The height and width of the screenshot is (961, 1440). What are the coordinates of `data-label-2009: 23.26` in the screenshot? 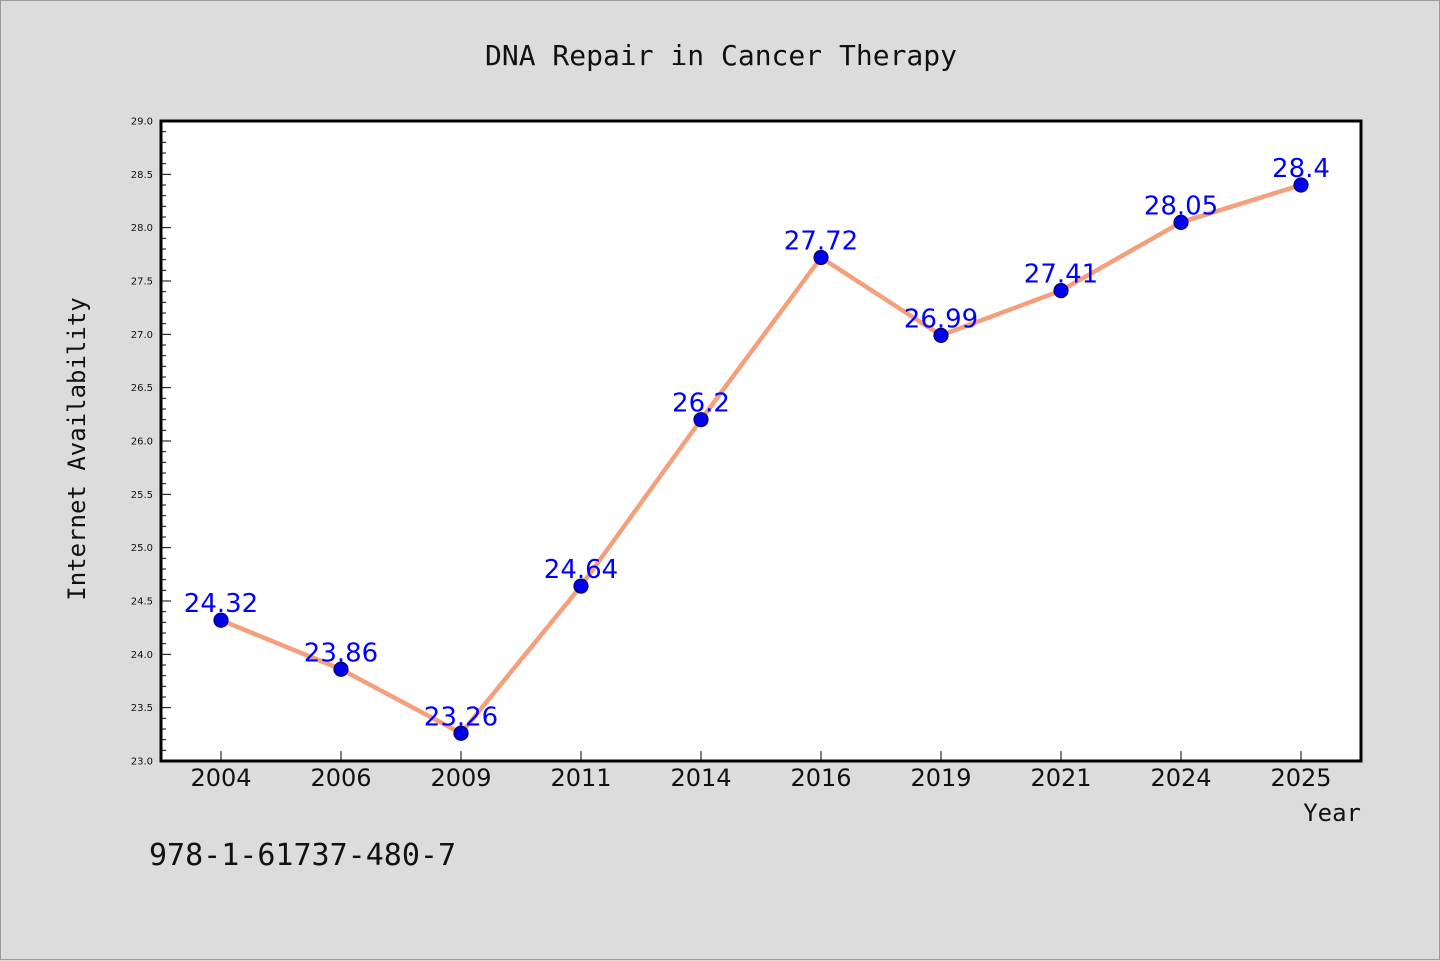 It's located at (461, 717).